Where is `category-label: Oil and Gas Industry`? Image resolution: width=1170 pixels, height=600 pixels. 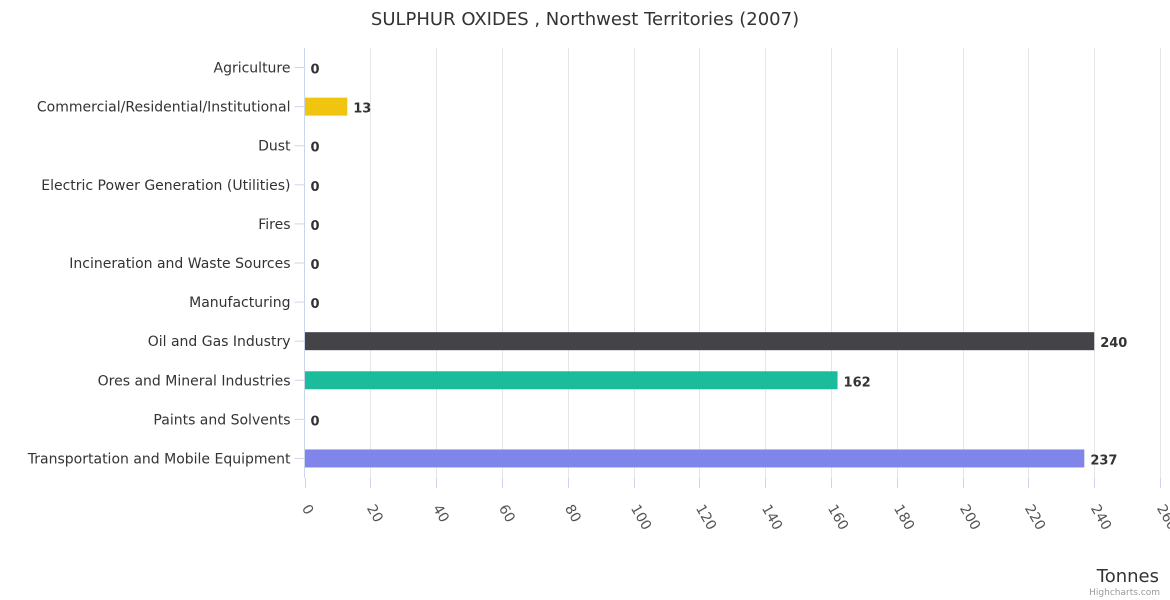 category-label: Oil and Gas Industry is located at coordinates (219, 342).